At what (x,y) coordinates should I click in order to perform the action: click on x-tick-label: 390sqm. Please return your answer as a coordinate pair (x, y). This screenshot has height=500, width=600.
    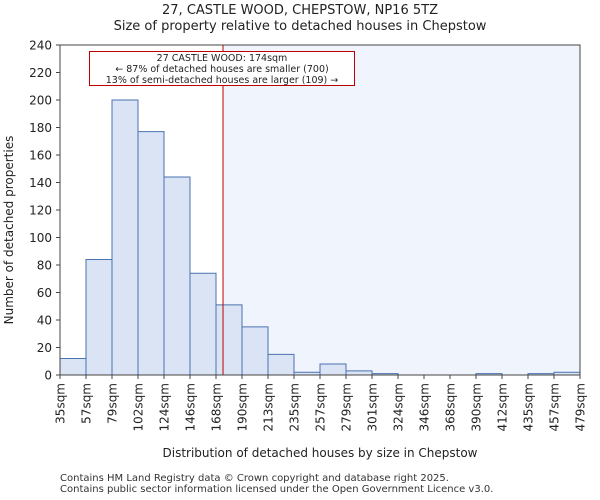
    Looking at the image, I should click on (477, 407).